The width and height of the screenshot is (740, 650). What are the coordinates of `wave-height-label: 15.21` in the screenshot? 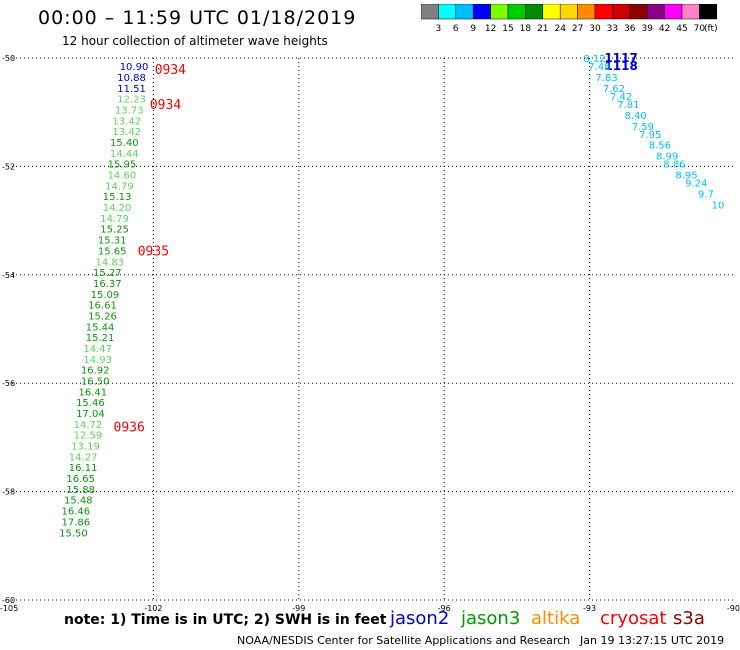 It's located at (100, 338).